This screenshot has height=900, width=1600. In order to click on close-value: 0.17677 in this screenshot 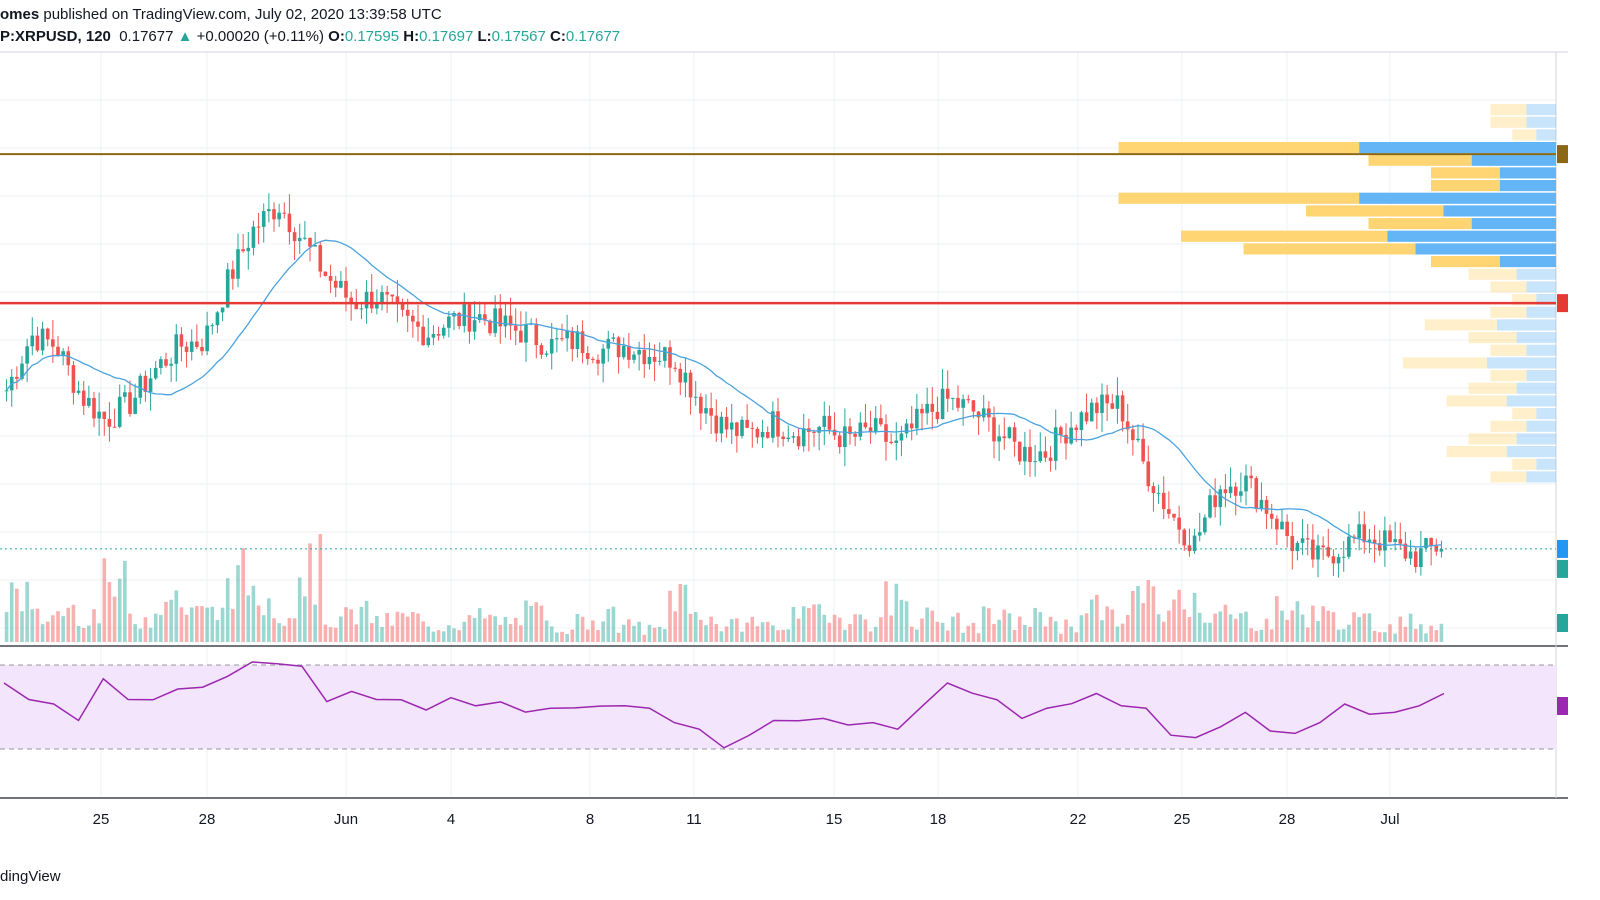, I will do `click(593, 36)`.